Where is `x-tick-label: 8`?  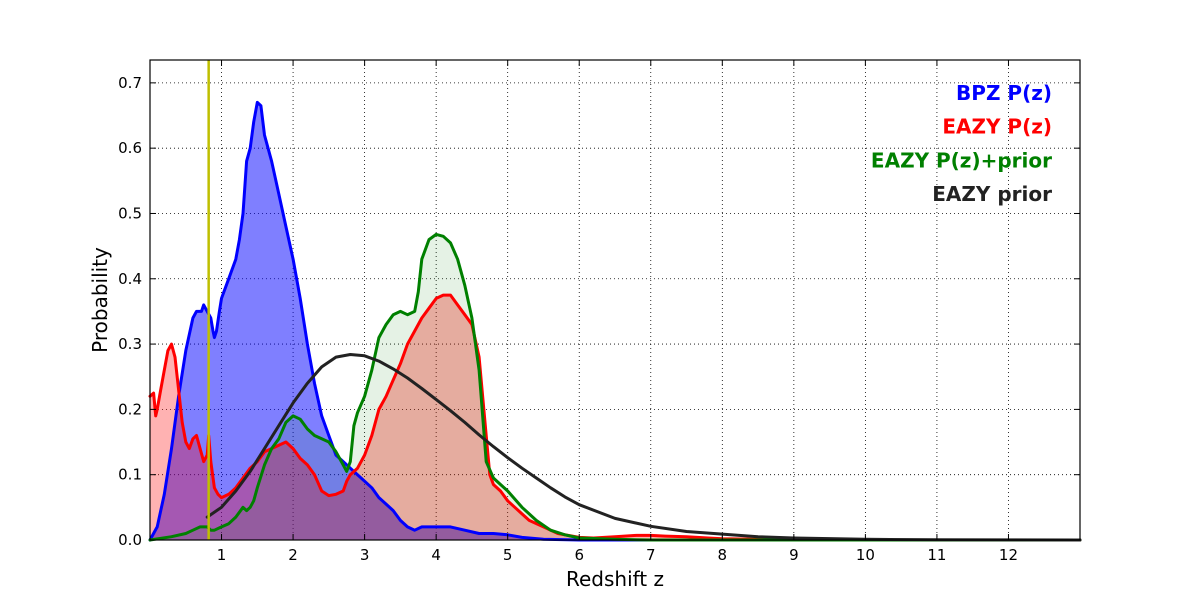
x-tick-label: 8 is located at coordinates (723, 555).